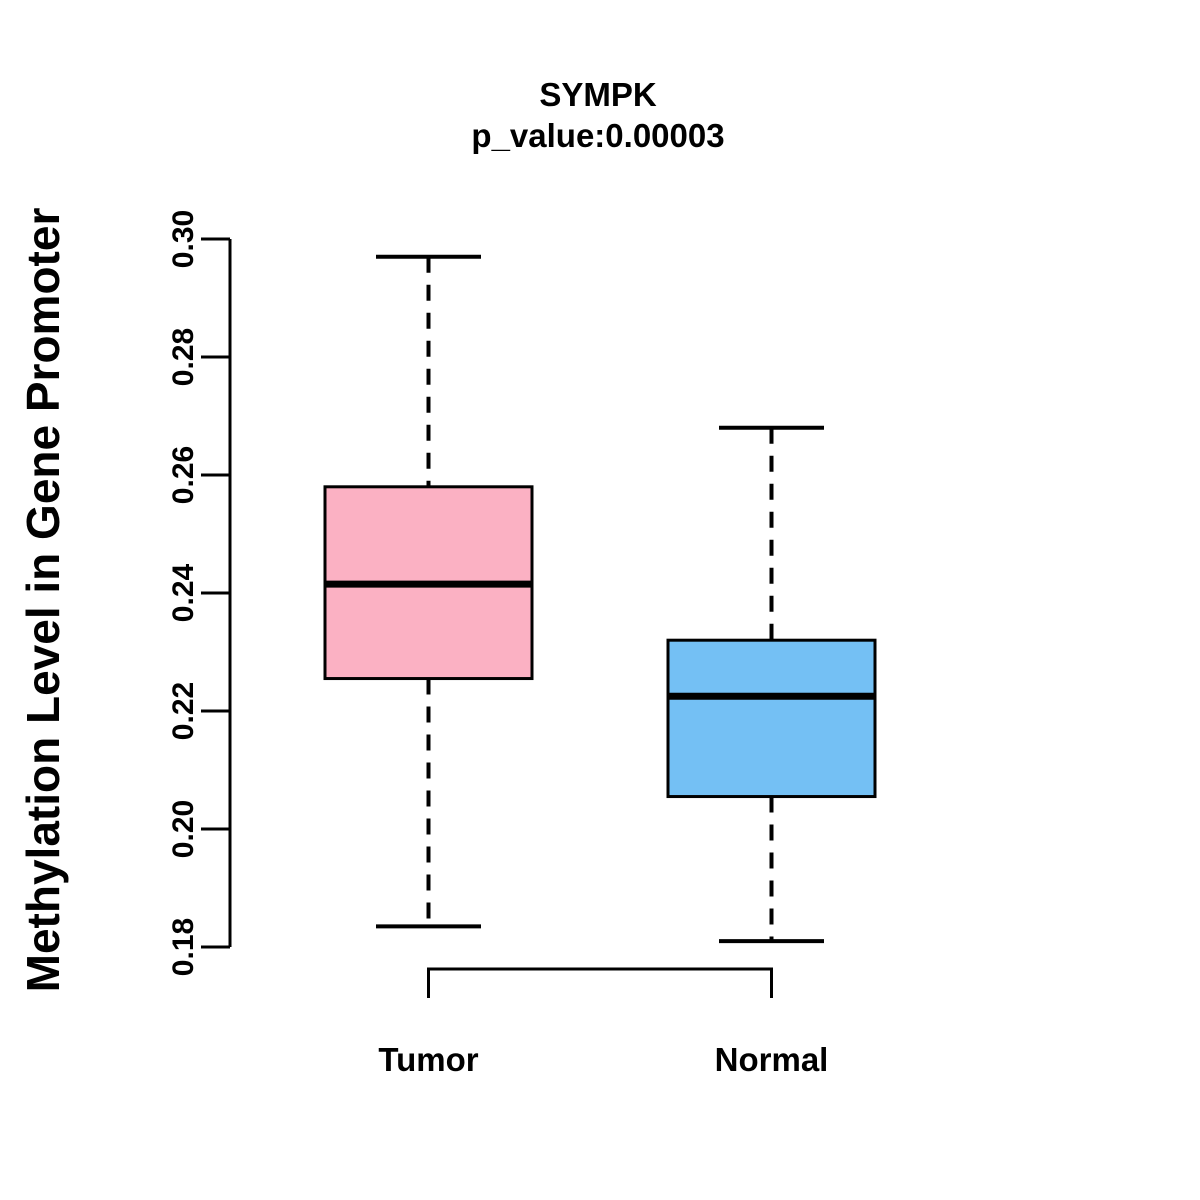  What do you see at coordinates (598, 94) in the screenshot?
I see `chart-title: SYMPK` at bounding box center [598, 94].